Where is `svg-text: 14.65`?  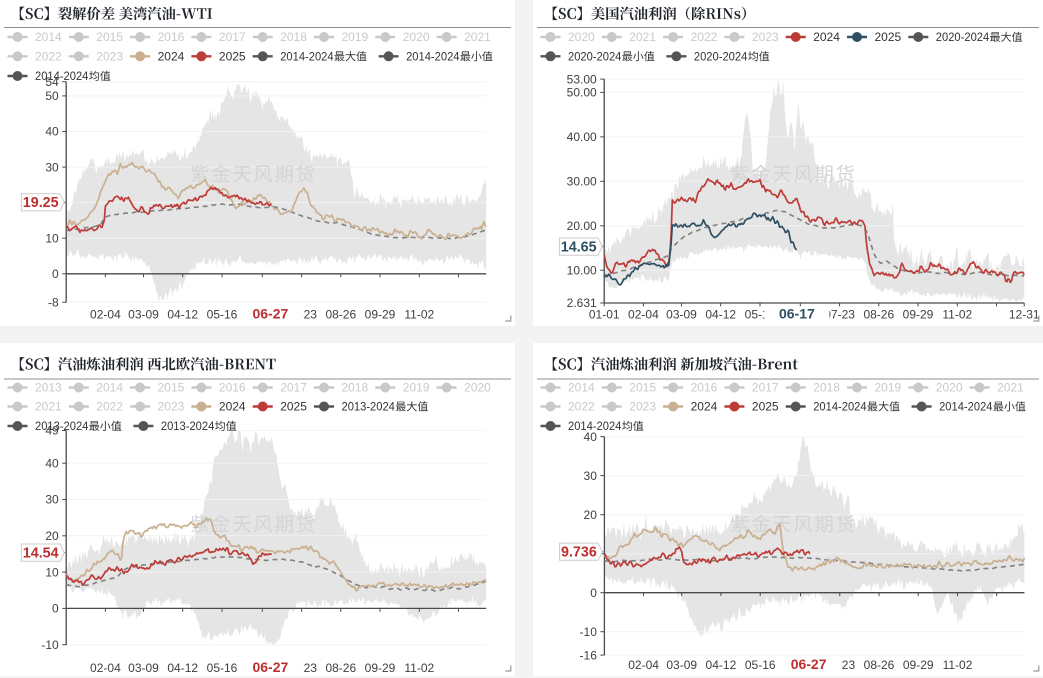 svg-text: 14.65 is located at coordinates (579, 247).